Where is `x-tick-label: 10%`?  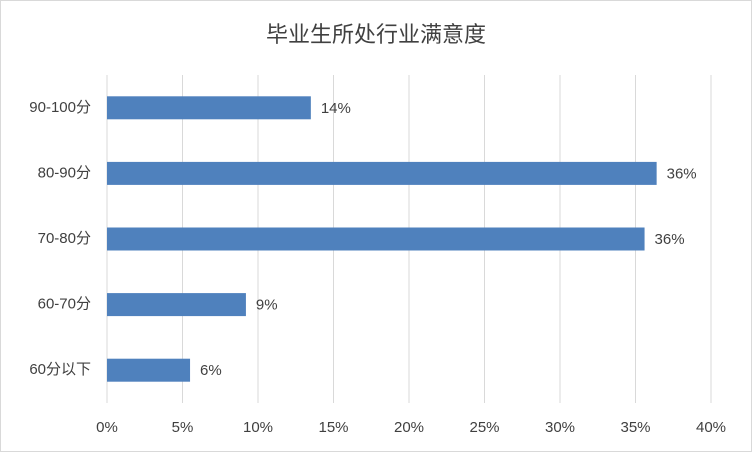 x-tick-label: 10% is located at coordinates (258, 427).